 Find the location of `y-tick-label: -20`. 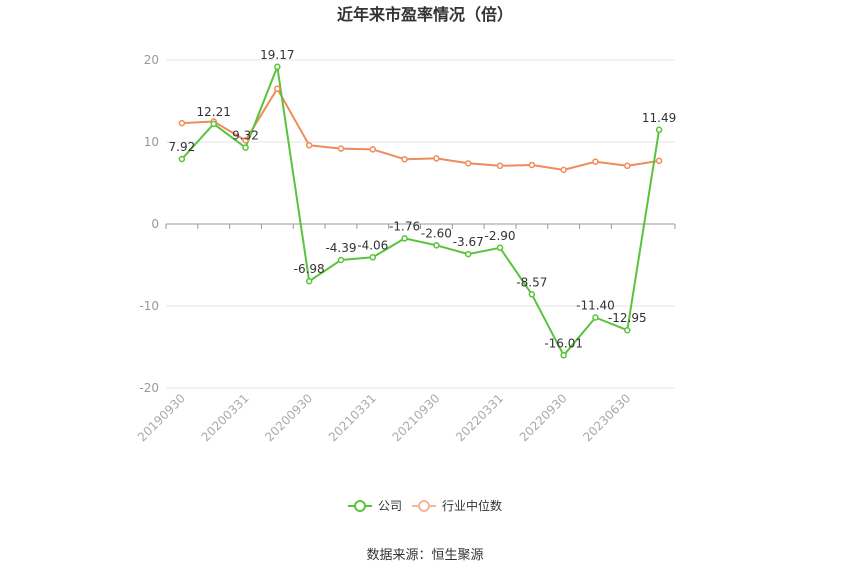

y-tick-label: -20 is located at coordinates (149, 388).